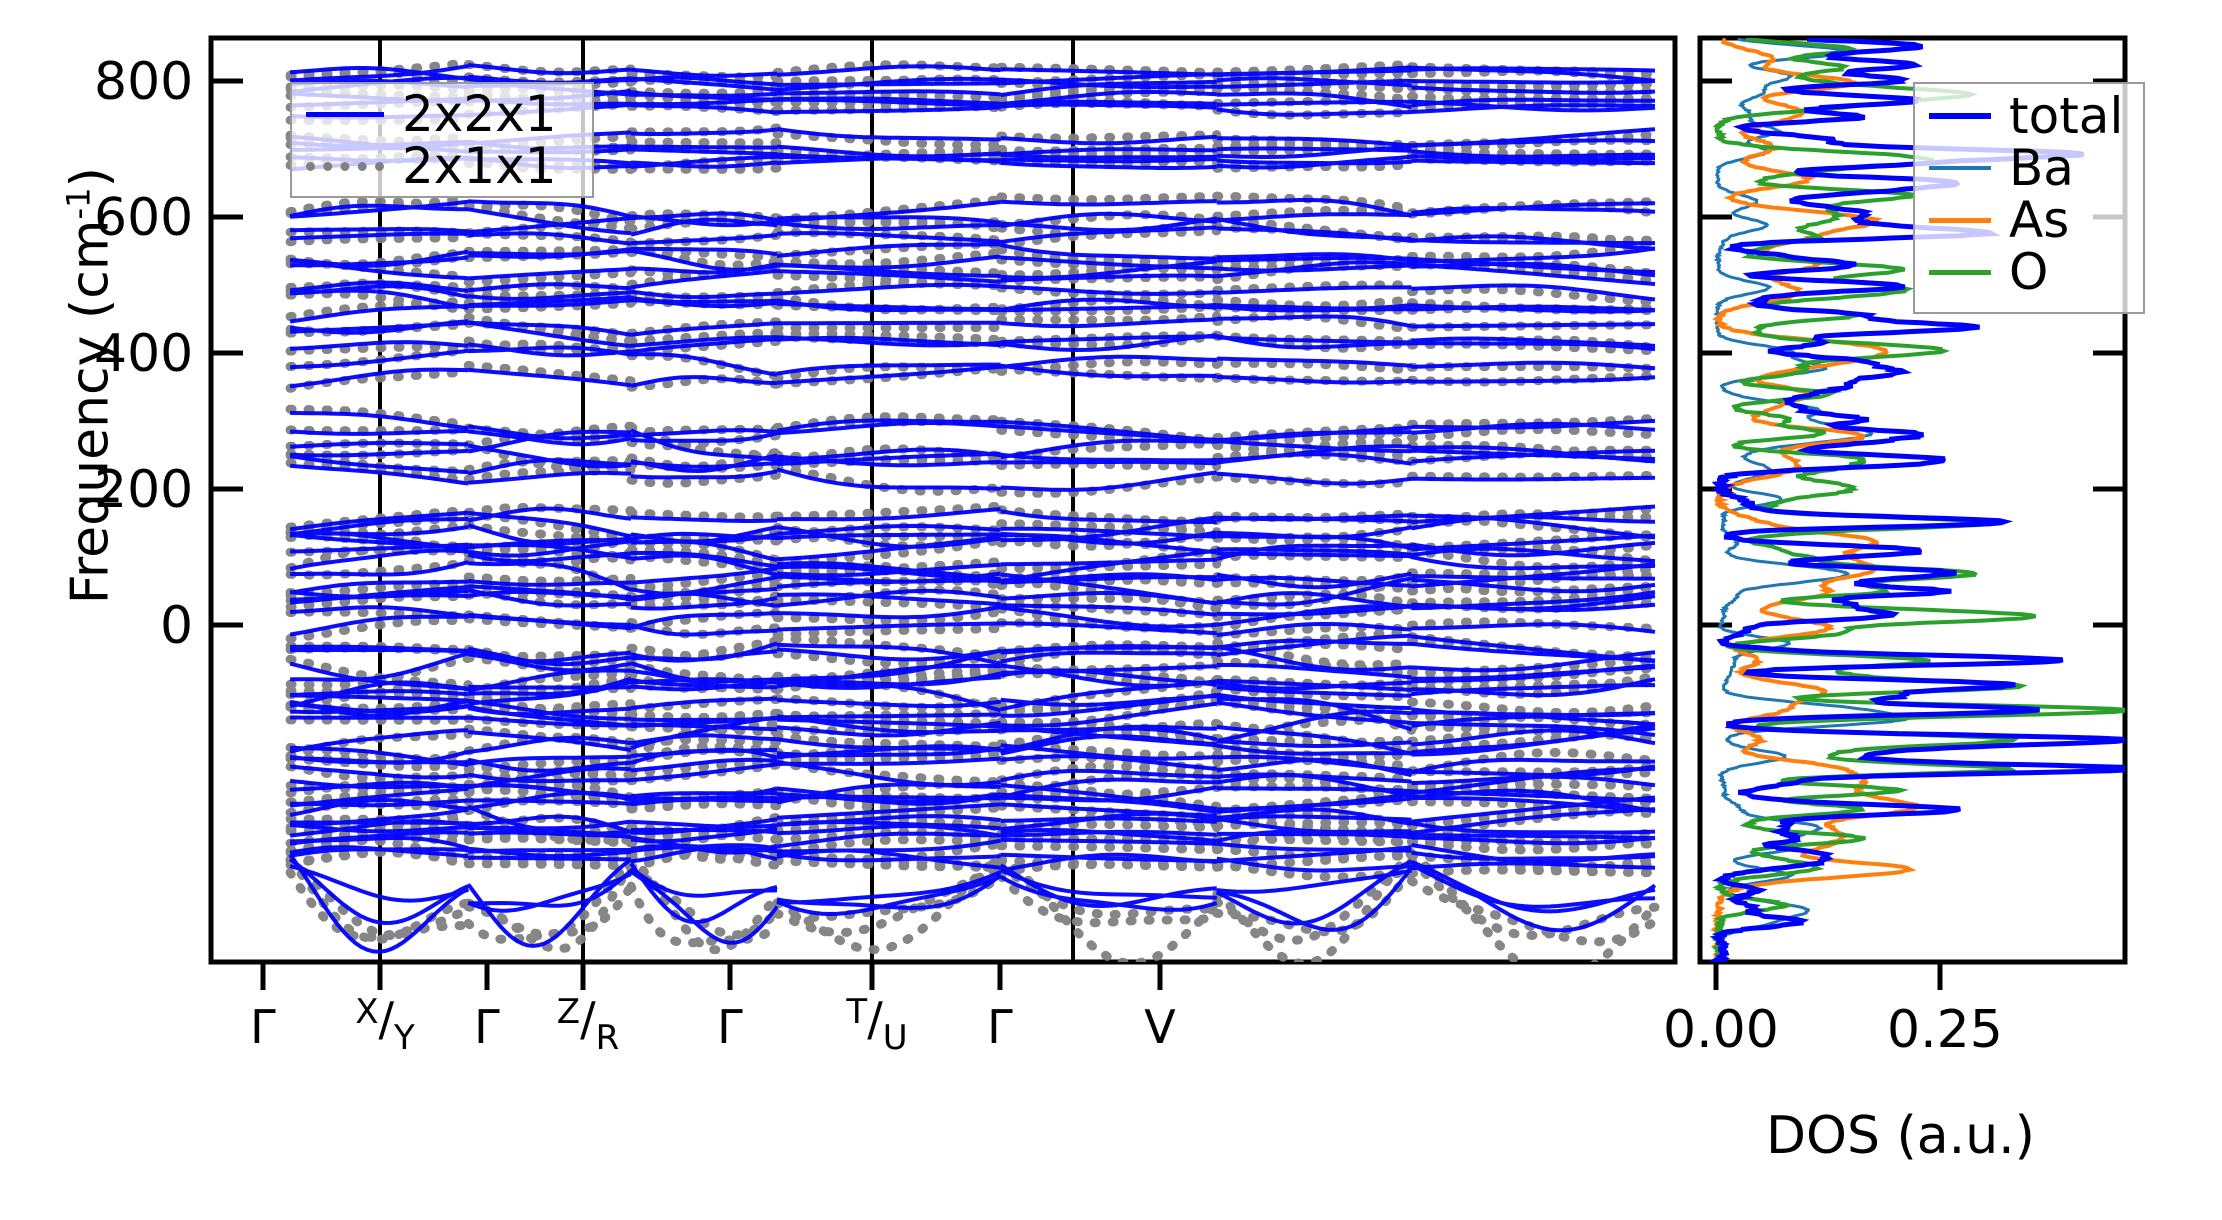 Image resolution: width=2222 pixels, height=1220 pixels. What do you see at coordinates (144, 490) in the screenshot?
I see `ytick-200: 200` at bounding box center [144, 490].